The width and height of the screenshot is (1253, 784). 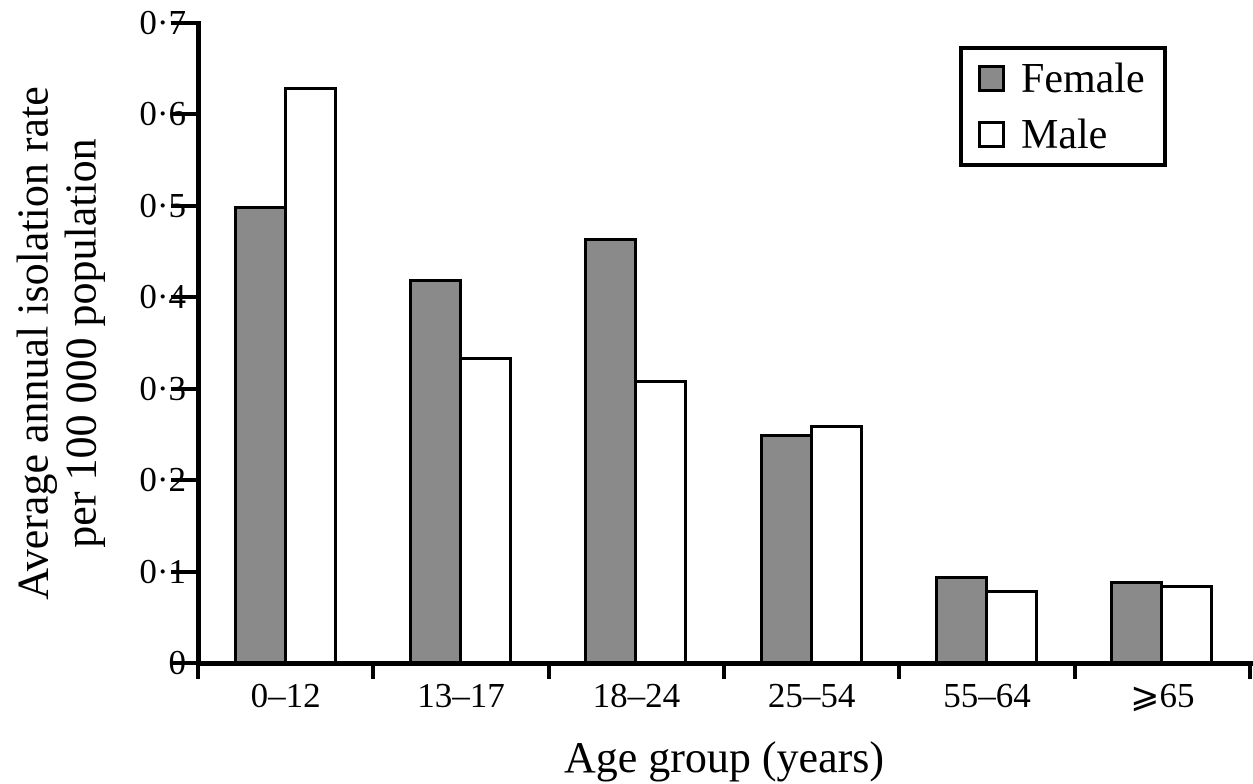 What do you see at coordinates (987, 695) in the screenshot?
I see `x-axis-category-label: 55–64` at bounding box center [987, 695].